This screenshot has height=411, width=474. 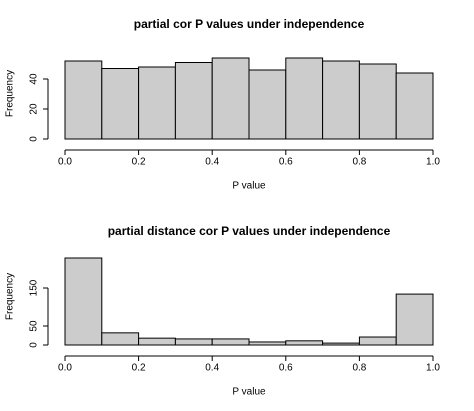 I want to click on y-tick-label: 50, so click(x=34, y=326).